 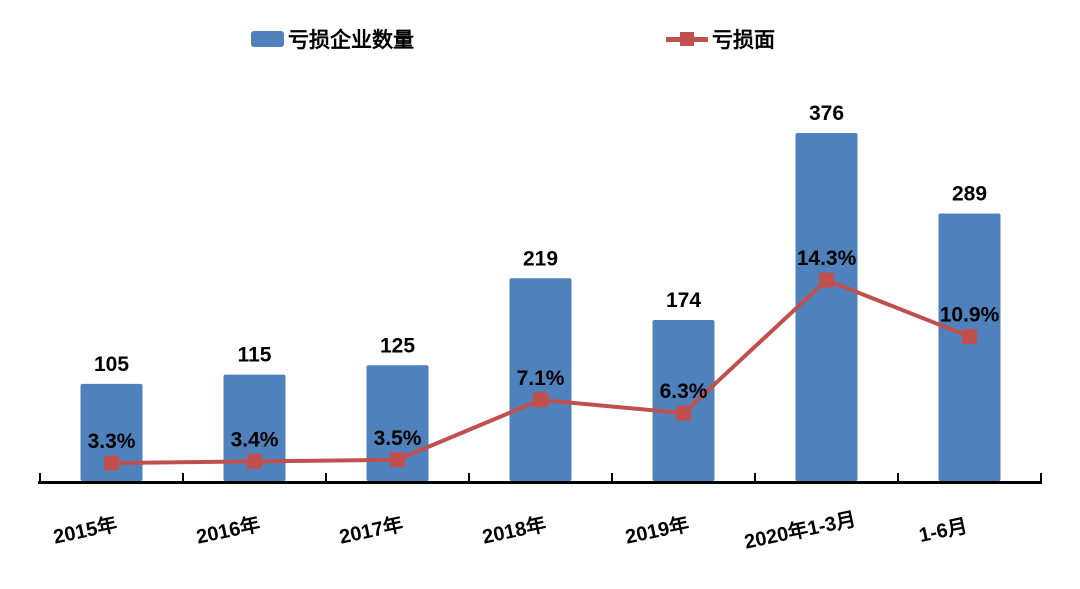 What do you see at coordinates (255, 439) in the screenshot?
I see `line-value-label: 3.4%` at bounding box center [255, 439].